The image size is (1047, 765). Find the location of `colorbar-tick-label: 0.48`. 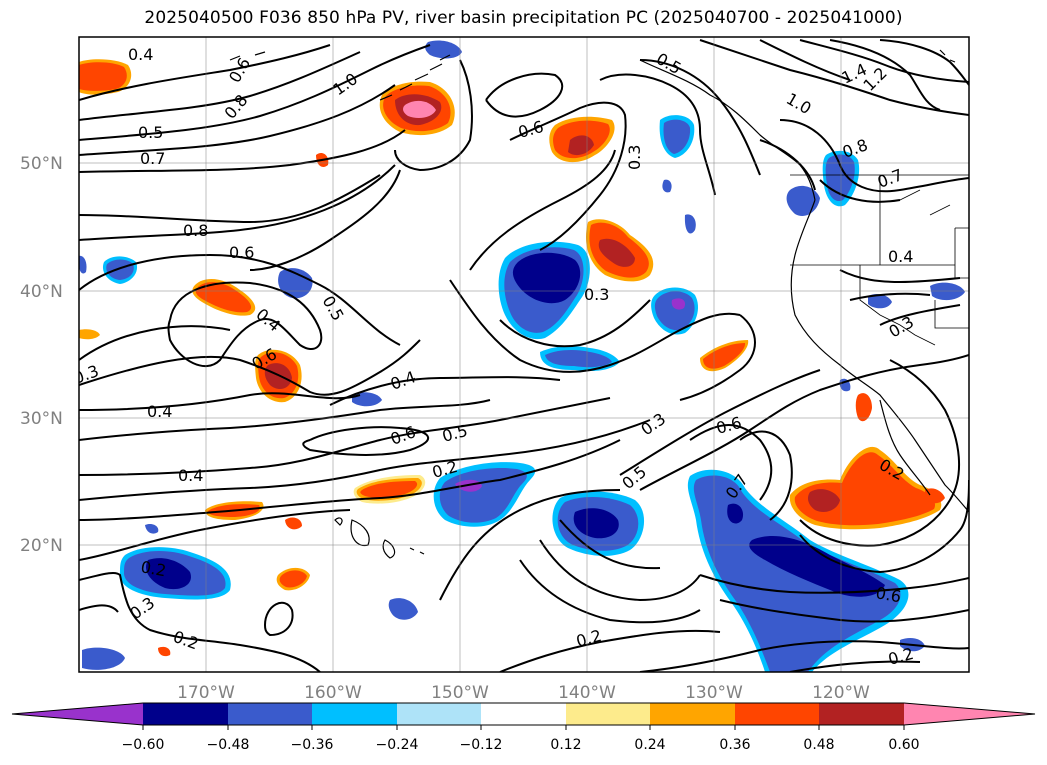

colorbar-tick-label: 0.48 is located at coordinates (818, 745).